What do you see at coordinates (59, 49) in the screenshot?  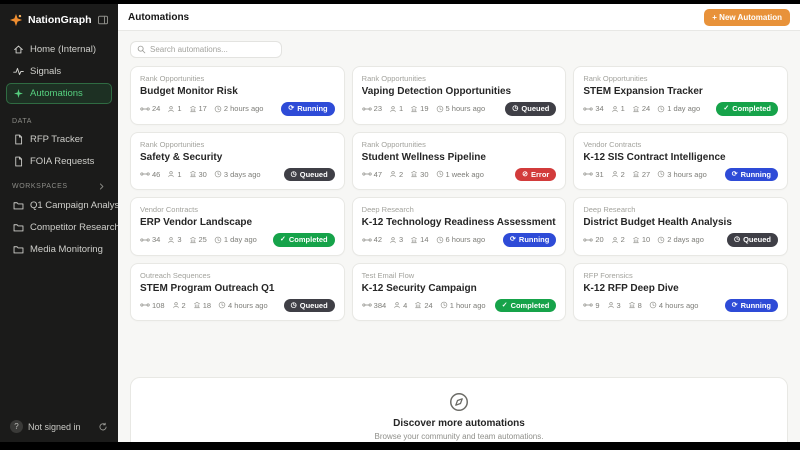 I see `sidebar-item-home-internal-: Home (Internal)` at bounding box center [59, 49].